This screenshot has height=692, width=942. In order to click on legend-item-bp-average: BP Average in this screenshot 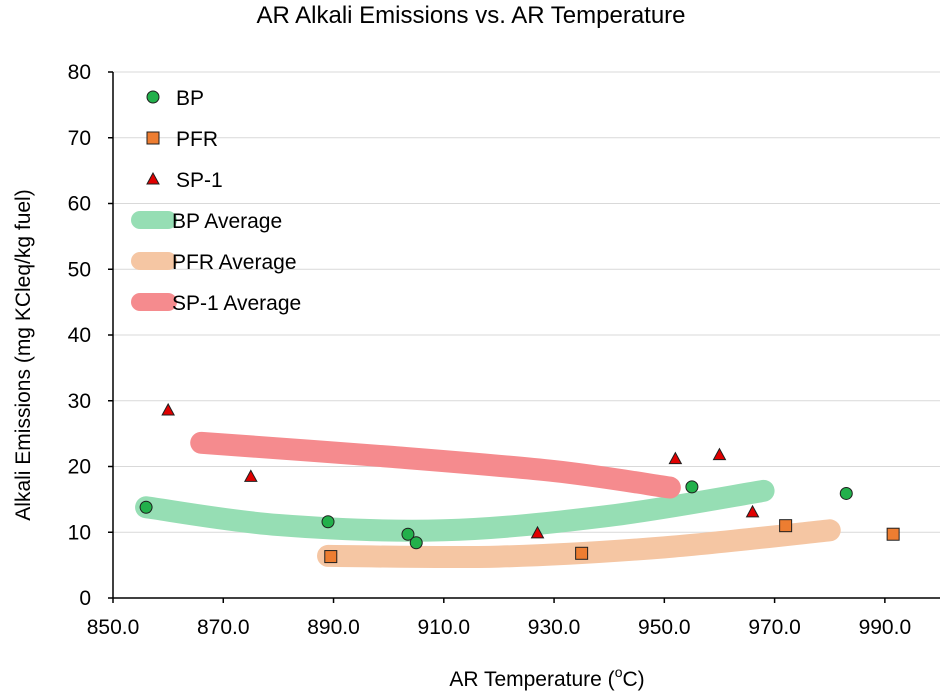, I will do `click(206, 221)`.